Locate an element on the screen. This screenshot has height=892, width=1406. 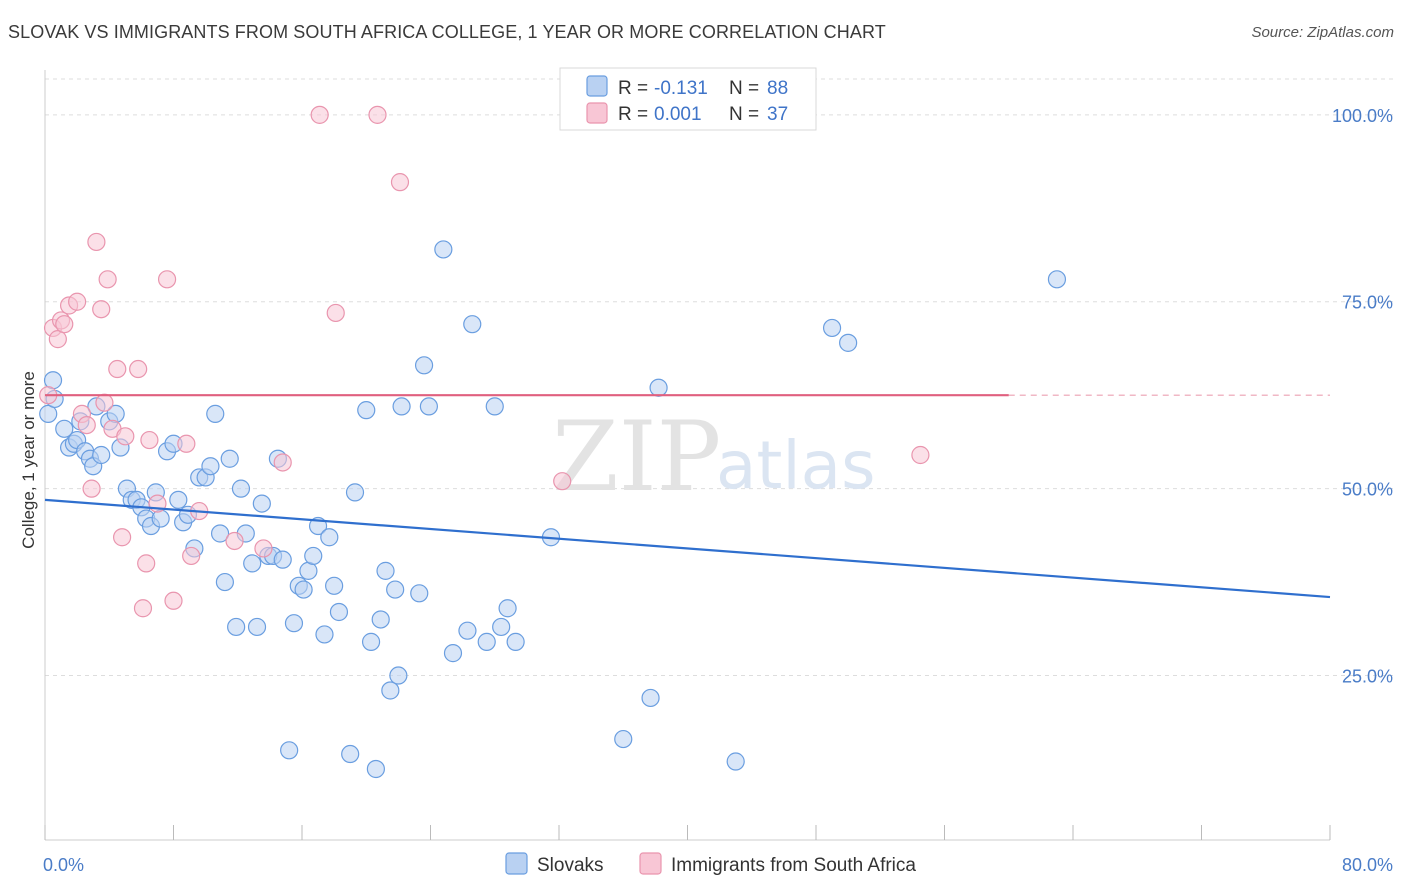
watermark: ZIP atlas is located at coordinates (714, 457).